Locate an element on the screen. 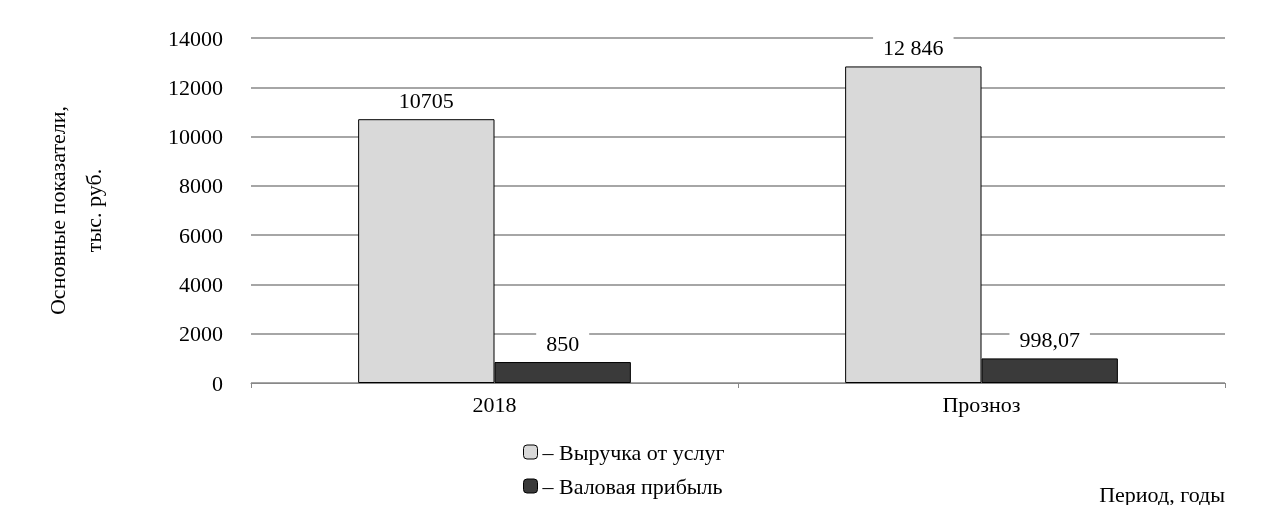 The width and height of the screenshot is (1278, 513). y-tick-label: 2000 is located at coordinates (201, 334).